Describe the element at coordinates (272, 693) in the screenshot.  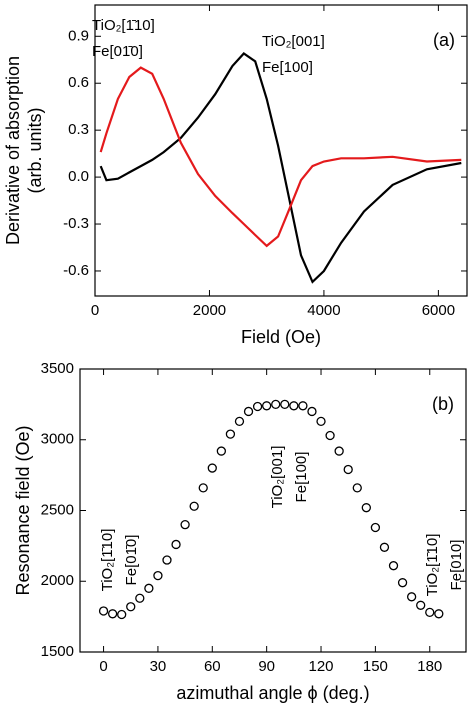
I see `x-axis-label: azimuthal angle ϕ (deg.)` at that location.